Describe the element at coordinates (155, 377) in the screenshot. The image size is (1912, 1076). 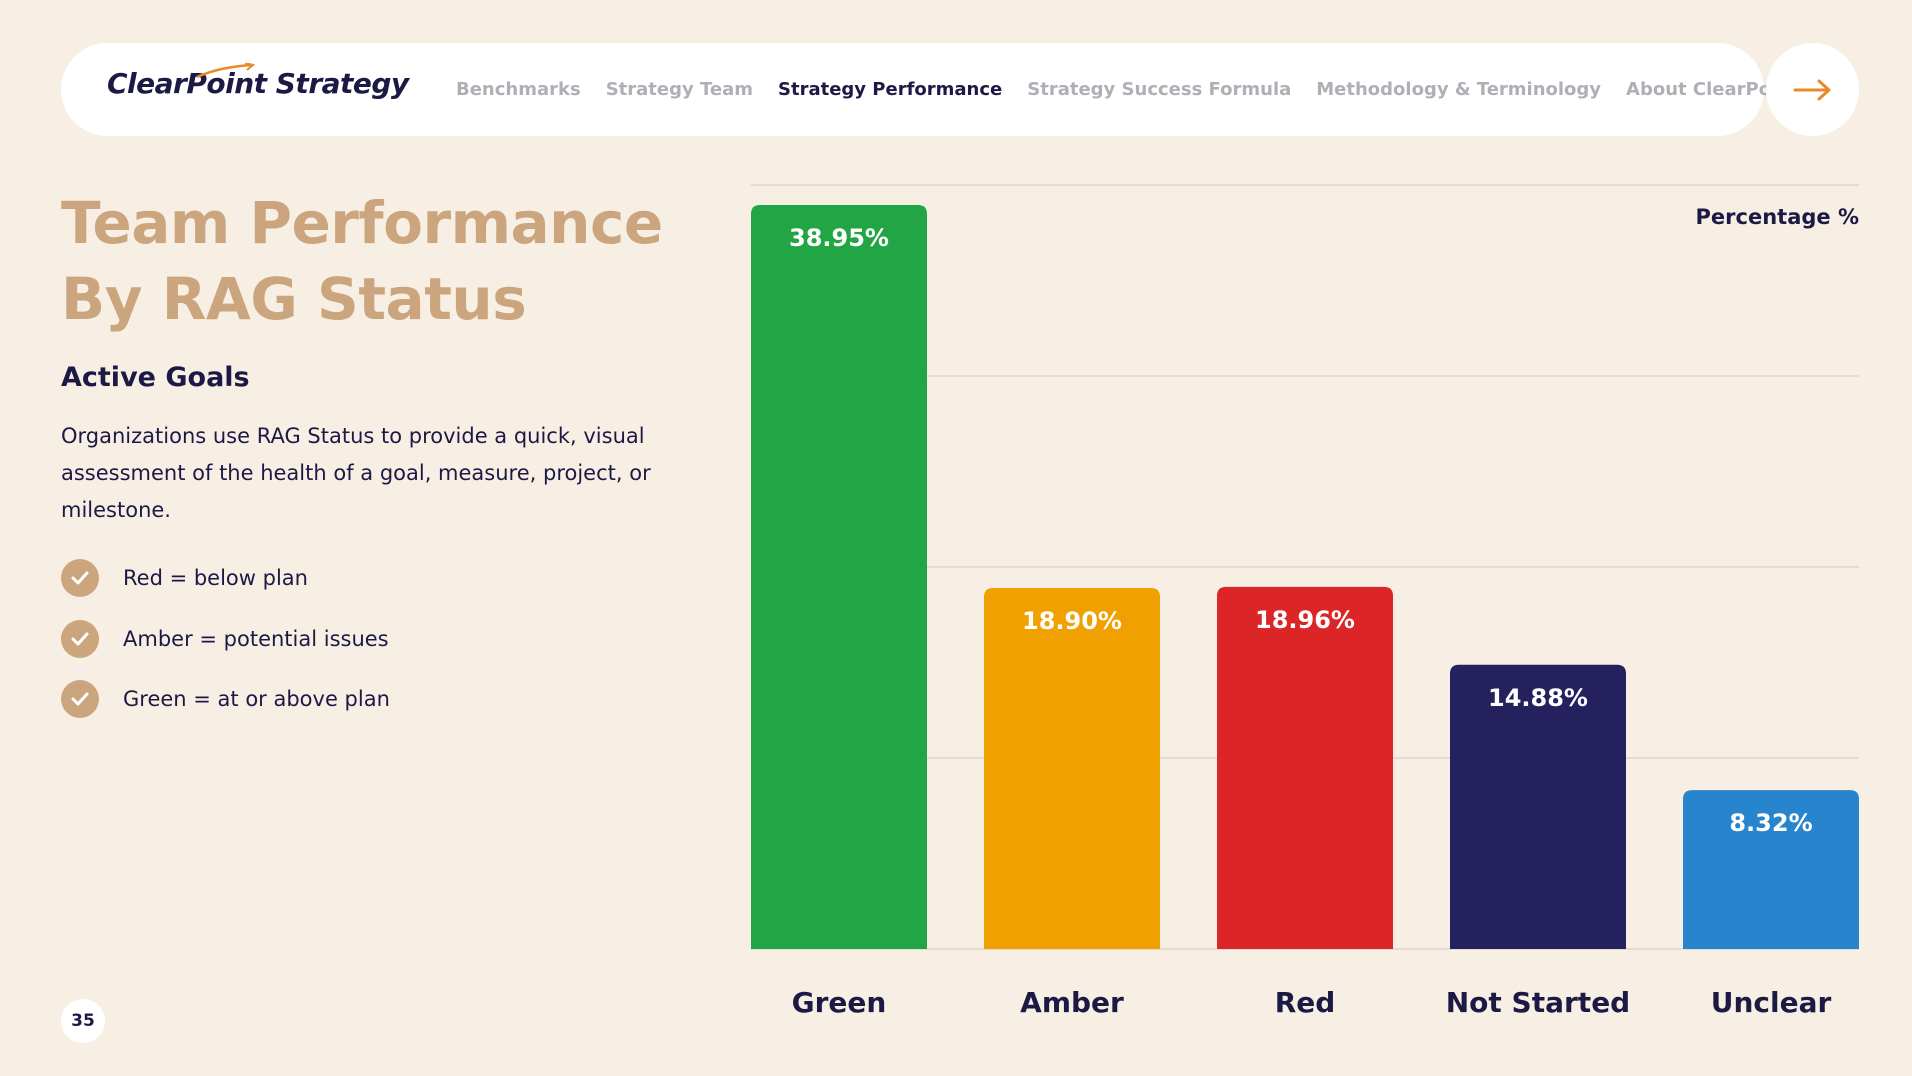
I see `section-subtitle: Active Goals` at that location.